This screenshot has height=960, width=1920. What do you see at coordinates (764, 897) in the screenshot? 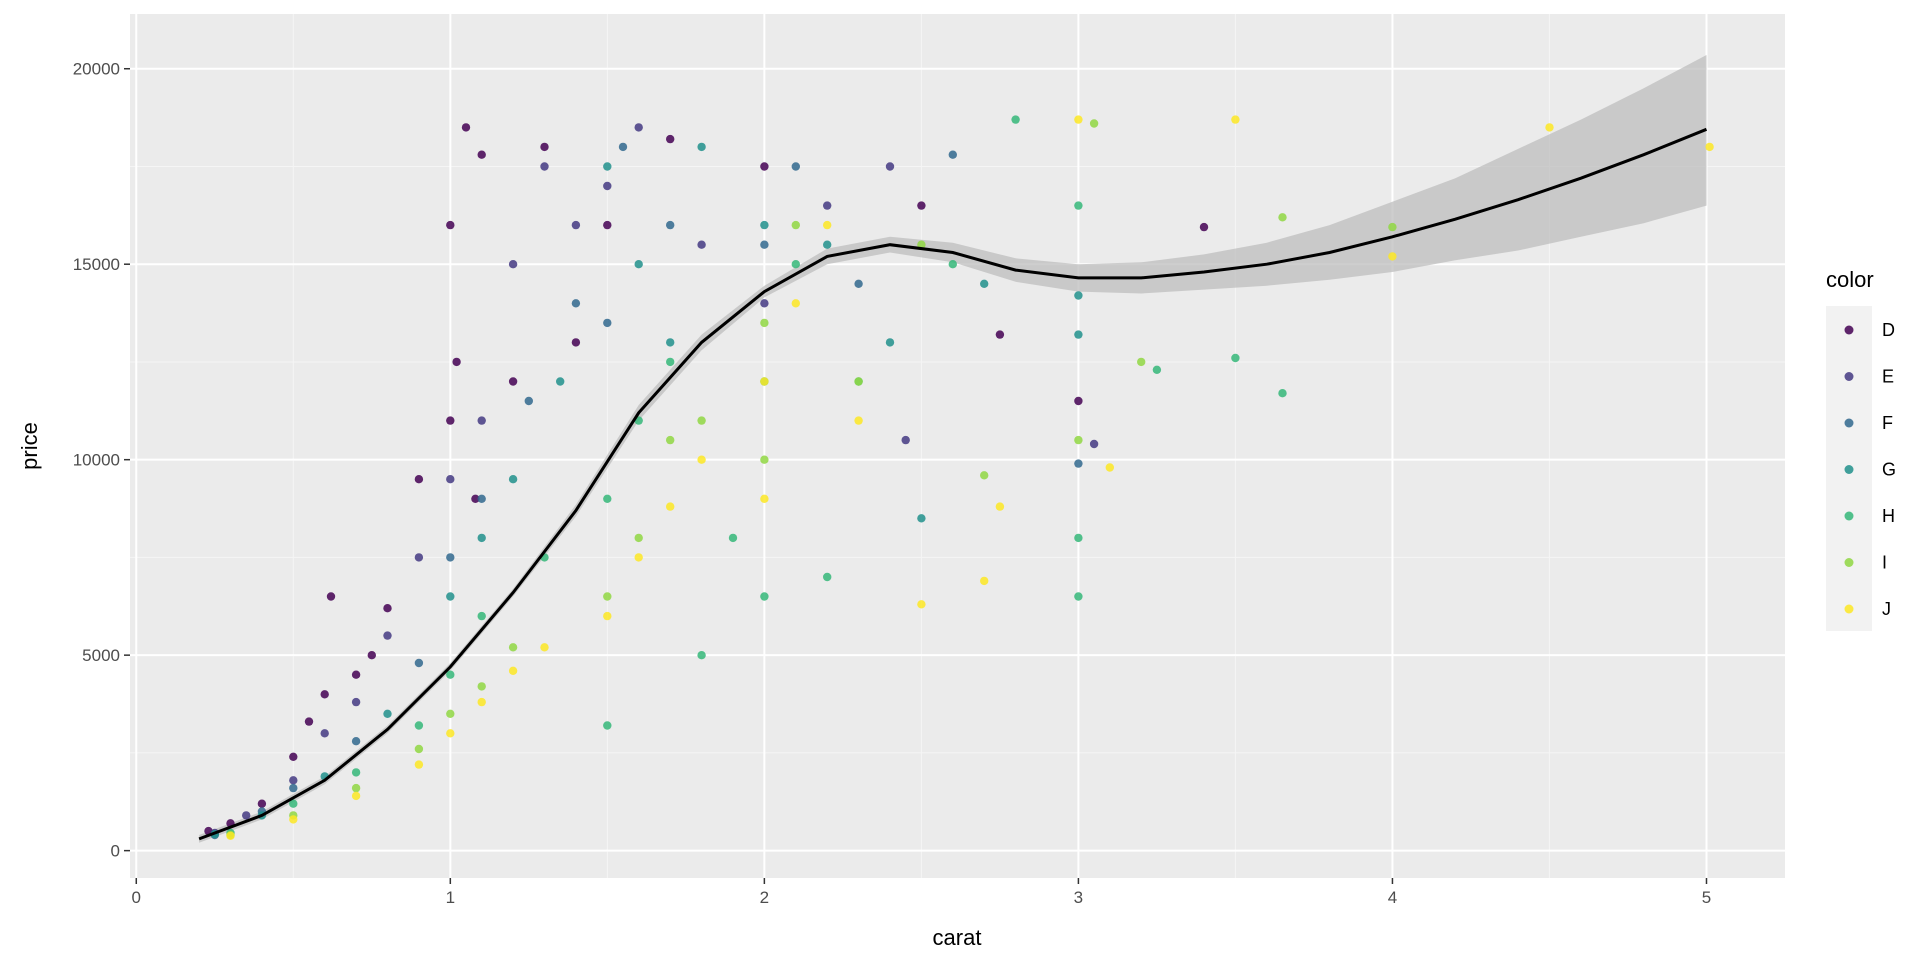
I see `x-tick-label: 2` at bounding box center [764, 897].